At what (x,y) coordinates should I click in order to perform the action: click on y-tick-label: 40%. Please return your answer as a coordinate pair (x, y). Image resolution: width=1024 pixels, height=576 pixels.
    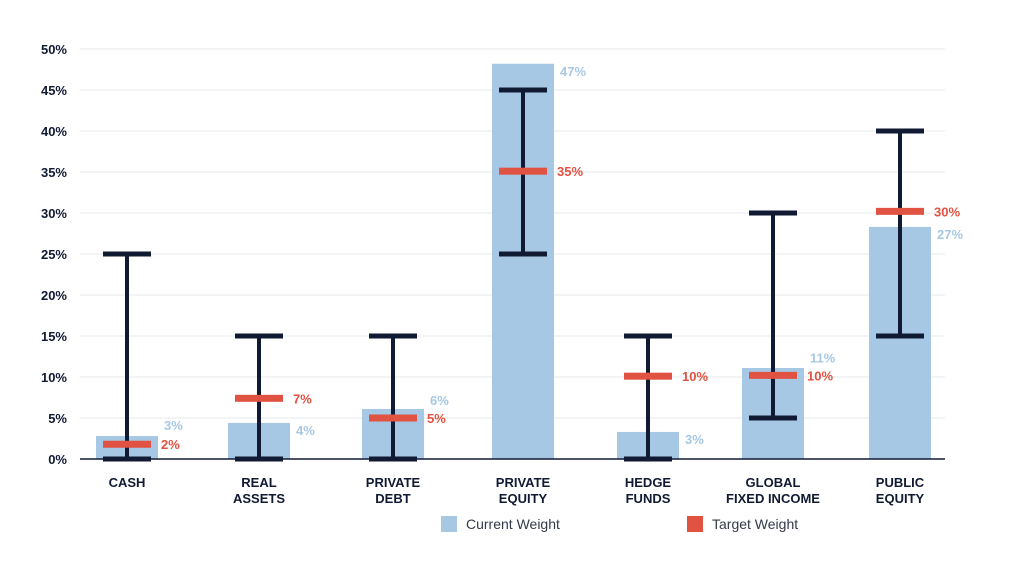
    Looking at the image, I should click on (54, 131).